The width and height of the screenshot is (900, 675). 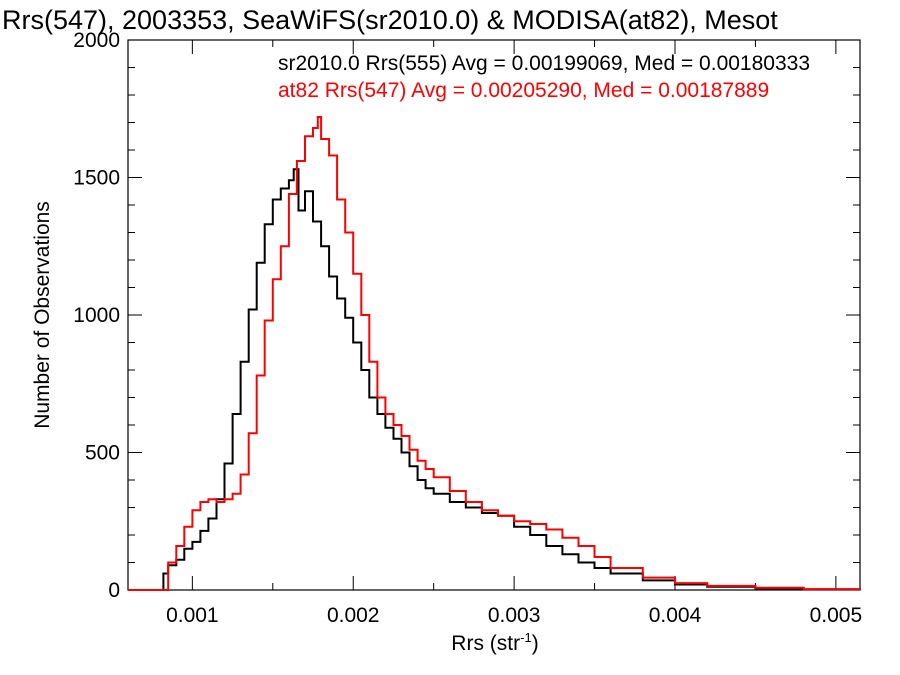 What do you see at coordinates (836, 615) in the screenshot?
I see `x-tick-label: 0.005` at bounding box center [836, 615].